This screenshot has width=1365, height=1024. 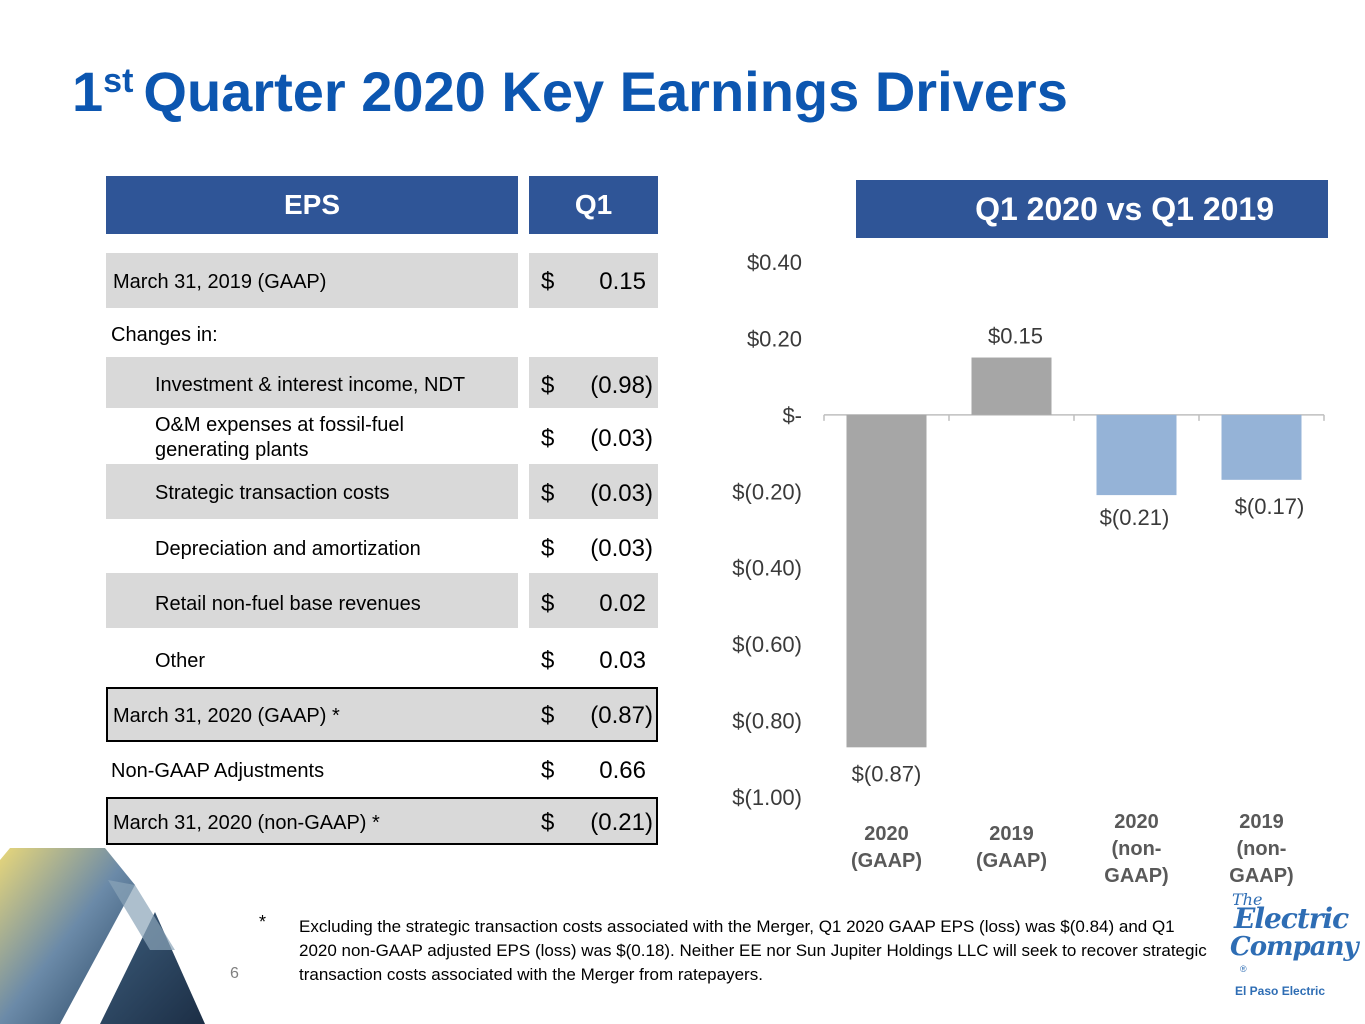 I want to click on data-label: $(0.17), so click(x=1270, y=506).